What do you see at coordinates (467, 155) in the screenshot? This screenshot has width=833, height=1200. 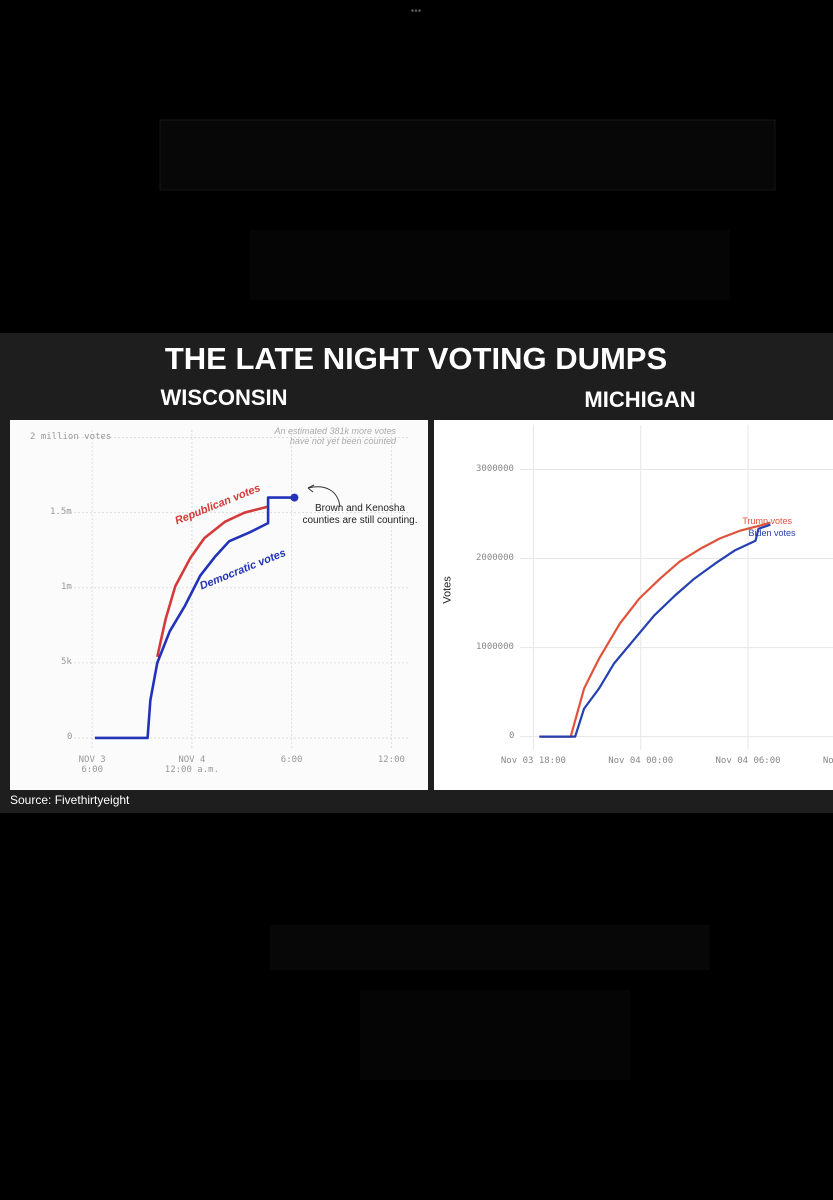 I see `blurred-header` at bounding box center [467, 155].